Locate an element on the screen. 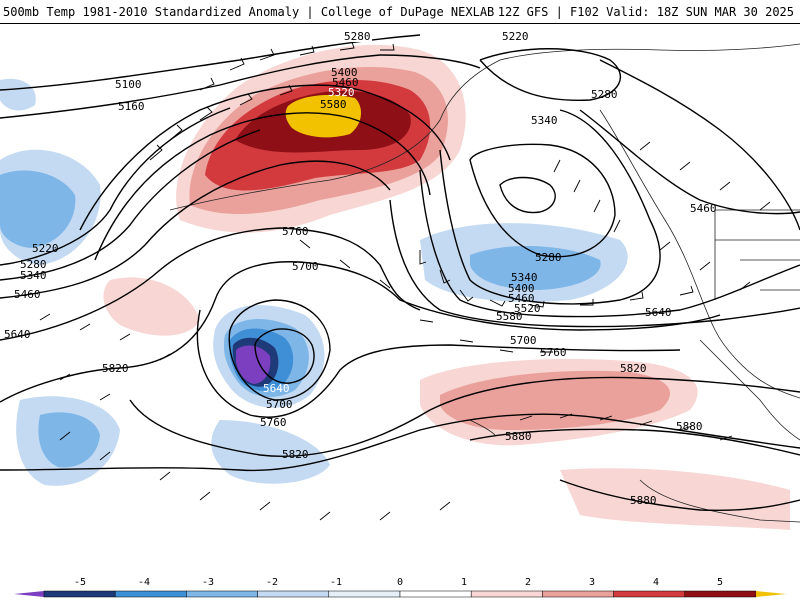 This screenshot has width=800, height=600. colorbar-extend-high is located at coordinates (771, 594).